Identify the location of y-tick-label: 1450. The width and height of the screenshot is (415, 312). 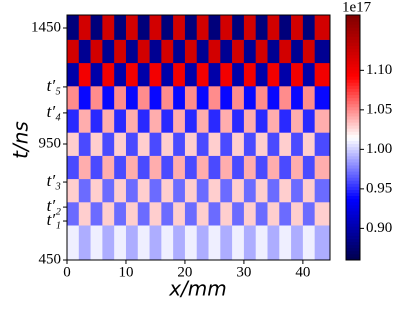
(46, 27).